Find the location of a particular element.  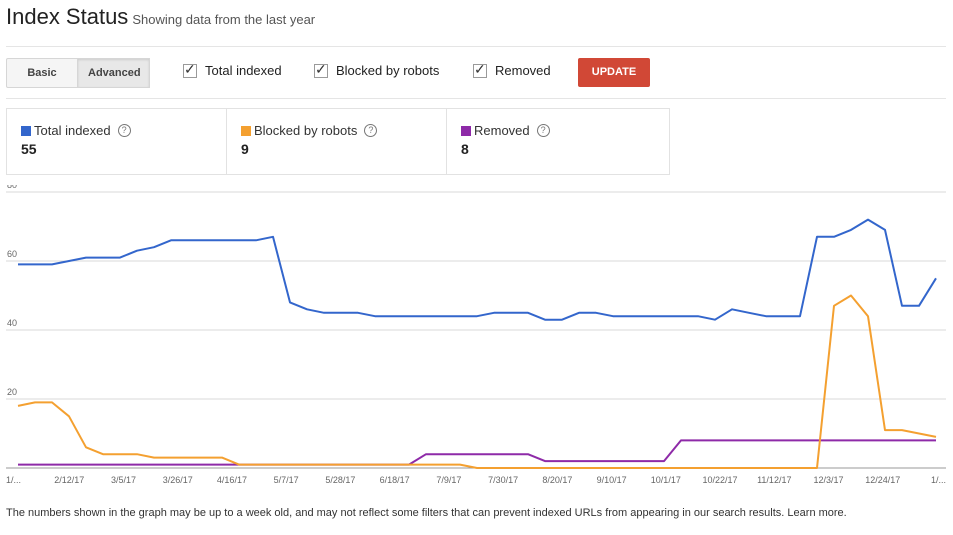

y-tick-label: 40 is located at coordinates (12, 323).